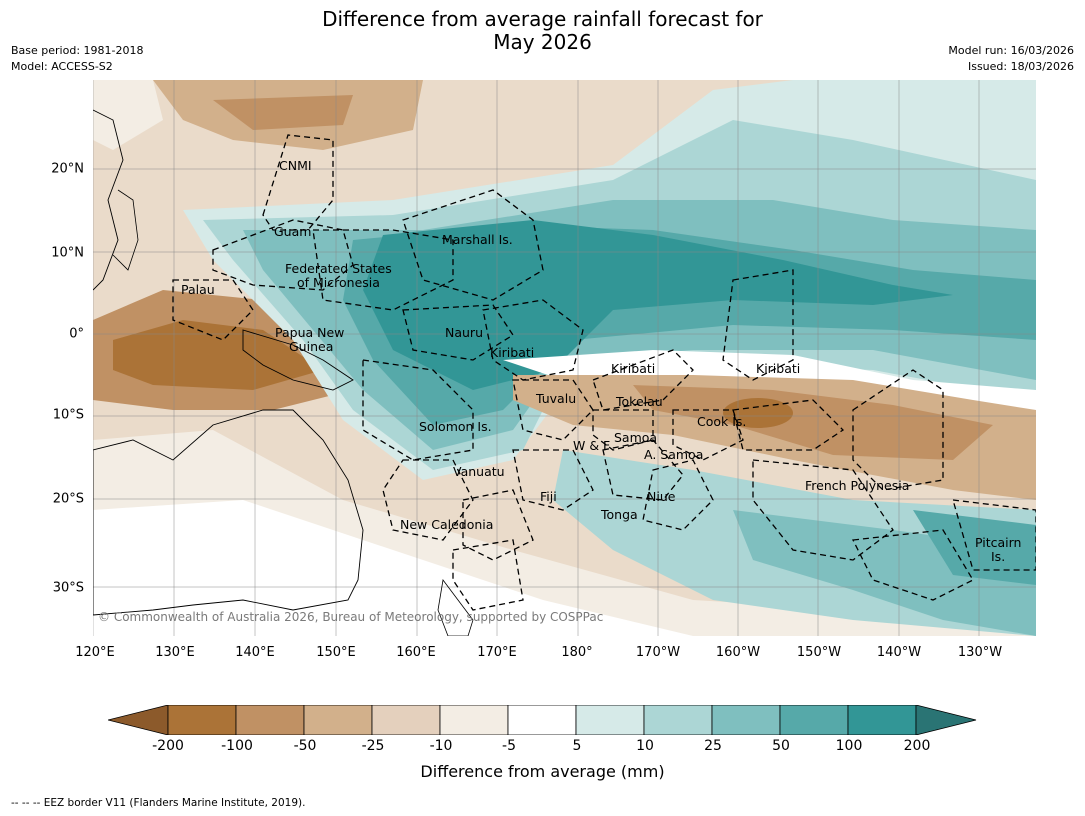  What do you see at coordinates (464, 332) in the screenshot?
I see `label-nauru: Nauru` at bounding box center [464, 332].